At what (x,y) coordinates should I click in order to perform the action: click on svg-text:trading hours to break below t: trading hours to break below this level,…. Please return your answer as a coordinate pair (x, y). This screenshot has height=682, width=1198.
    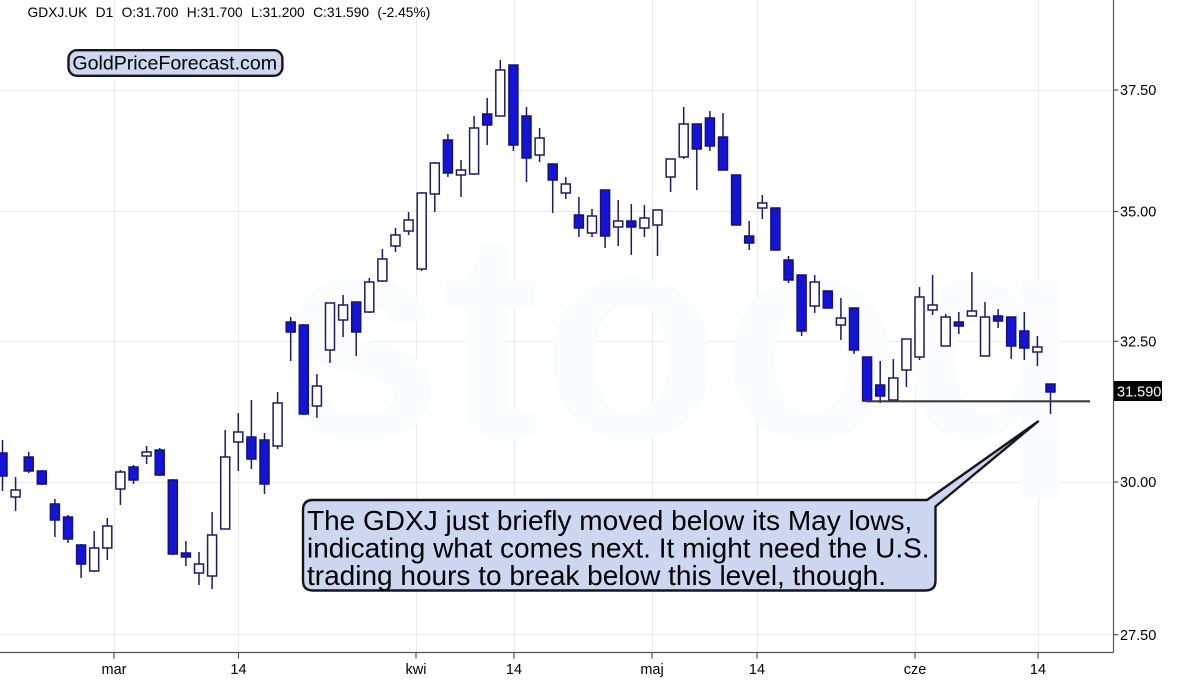
    Looking at the image, I should click on (596, 575).